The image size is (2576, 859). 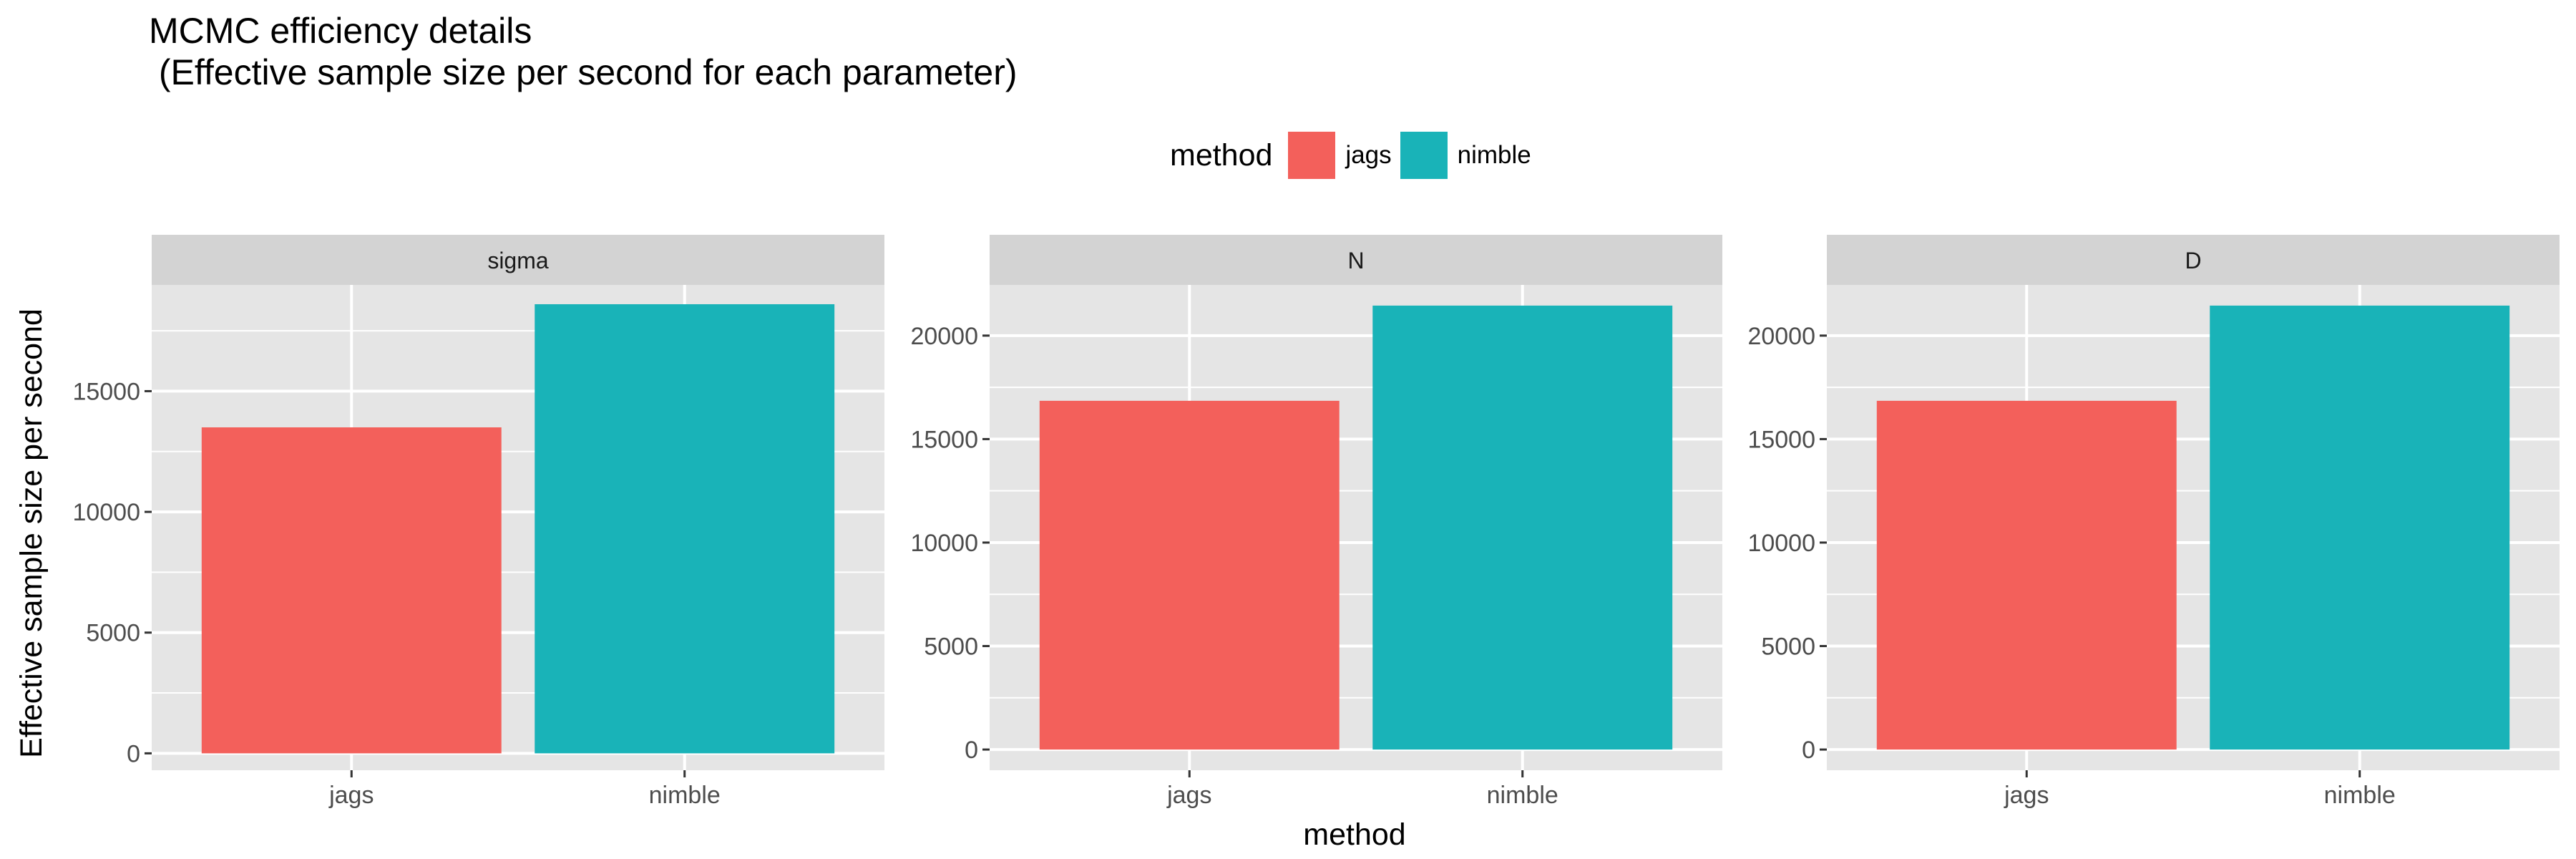 What do you see at coordinates (1368, 155) in the screenshot?
I see `legend-label-jags: jags` at bounding box center [1368, 155].